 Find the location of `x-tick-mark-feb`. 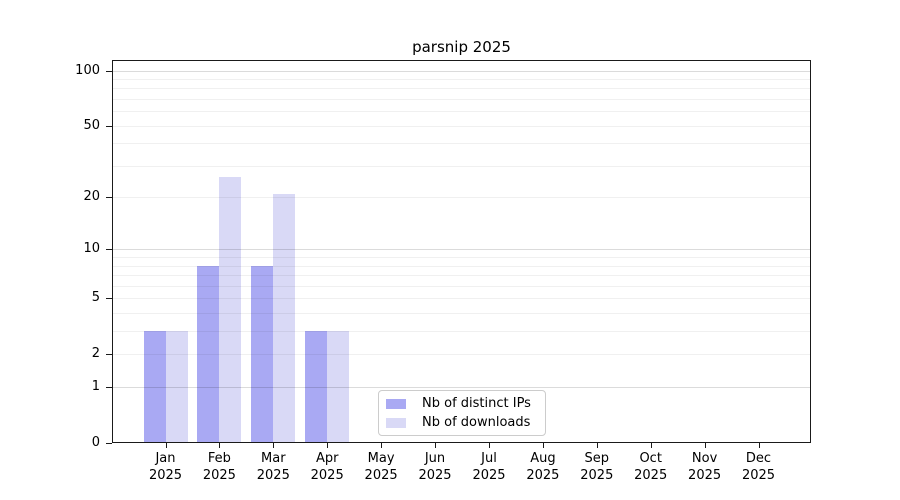

x-tick-mark-feb is located at coordinates (220, 445).